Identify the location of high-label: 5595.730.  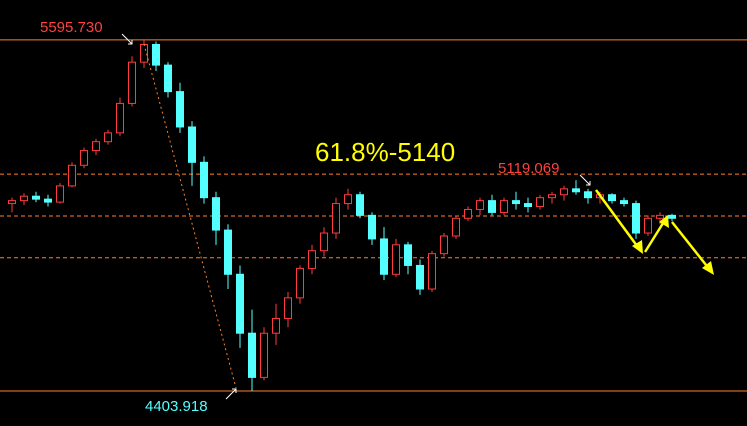
(71, 27).